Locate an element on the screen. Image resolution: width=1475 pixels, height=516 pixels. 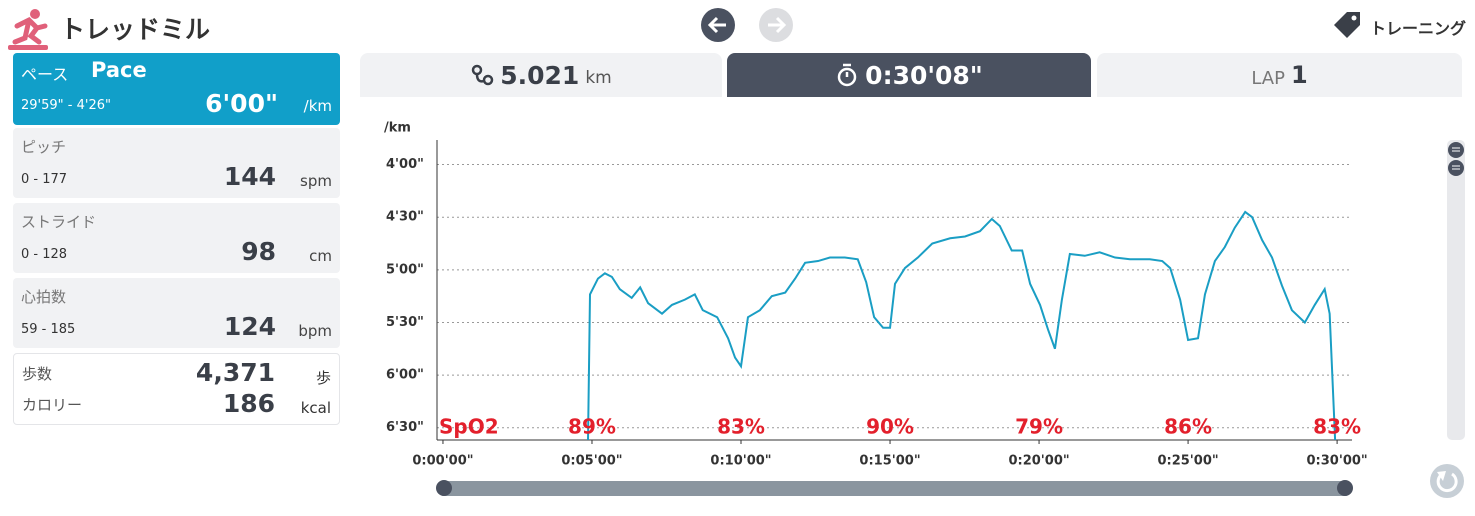
next-button is located at coordinates (776, 25).